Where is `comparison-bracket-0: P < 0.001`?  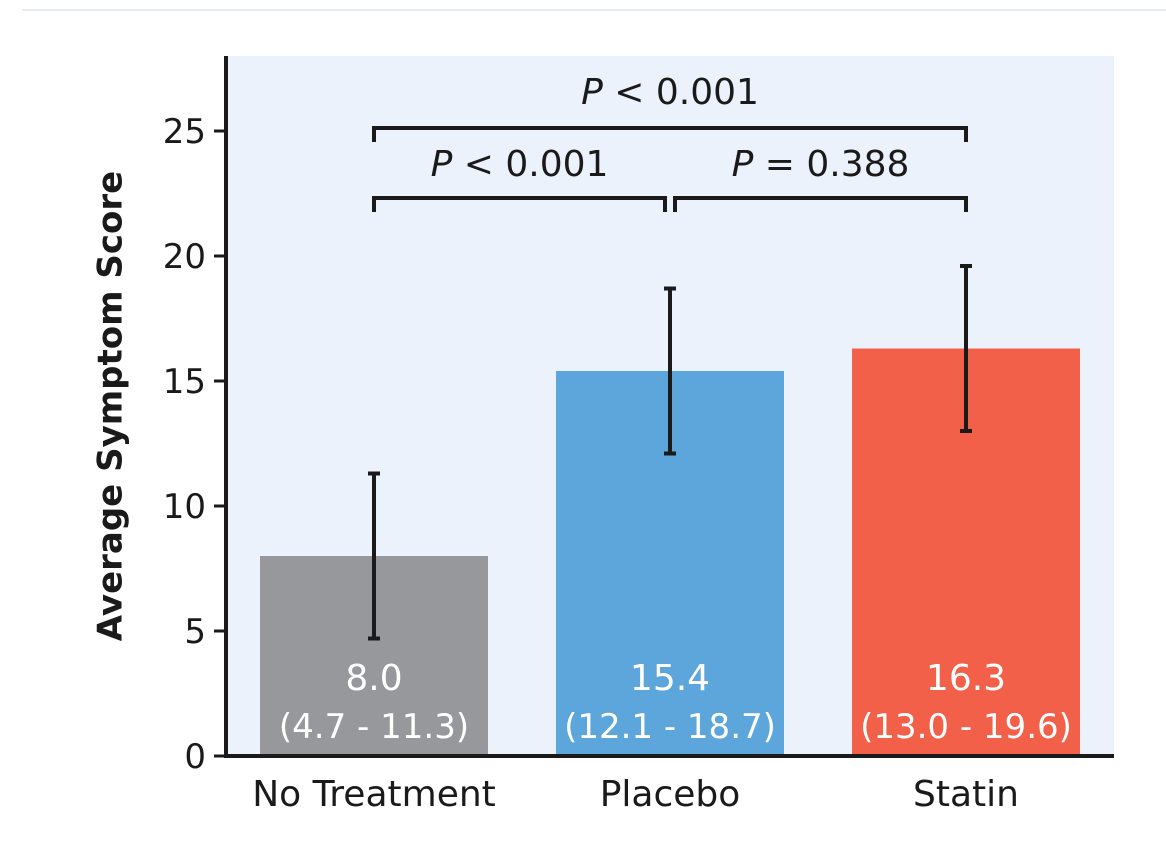 comparison-bracket-0: P < 0.001 is located at coordinates (670, 107).